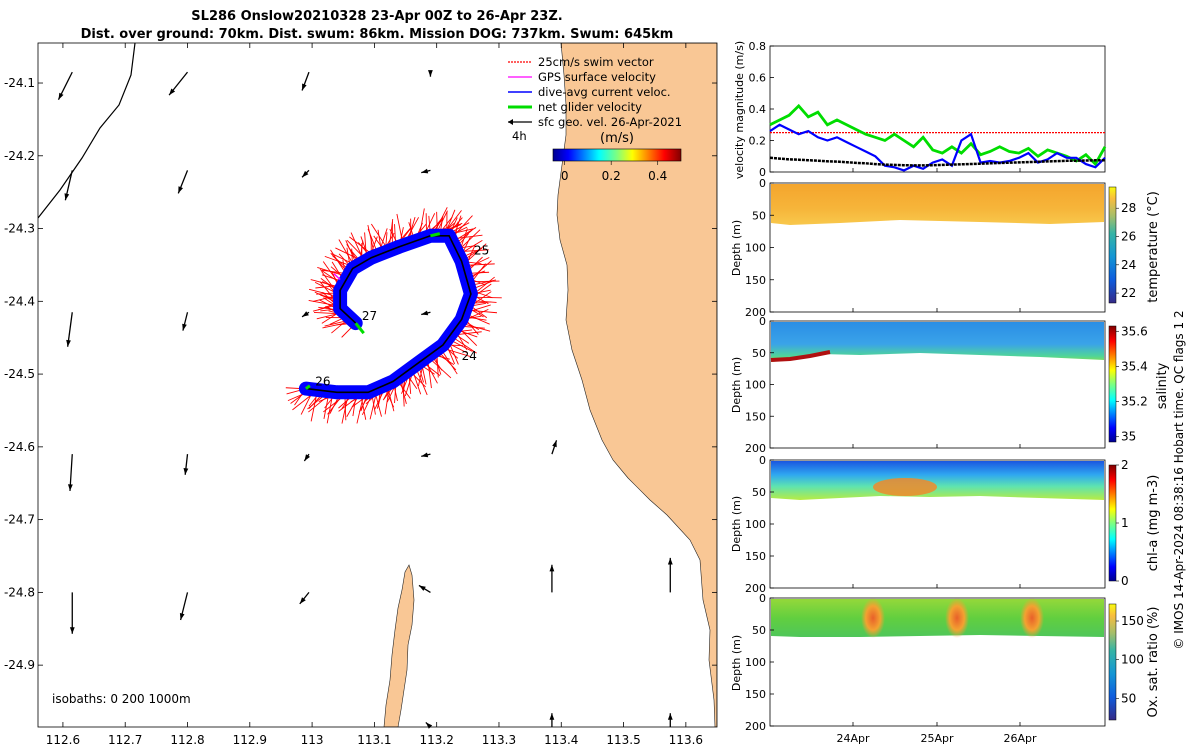 The width and height of the screenshot is (1200, 750). I want to click on net-velocity-start, so click(307, 387).